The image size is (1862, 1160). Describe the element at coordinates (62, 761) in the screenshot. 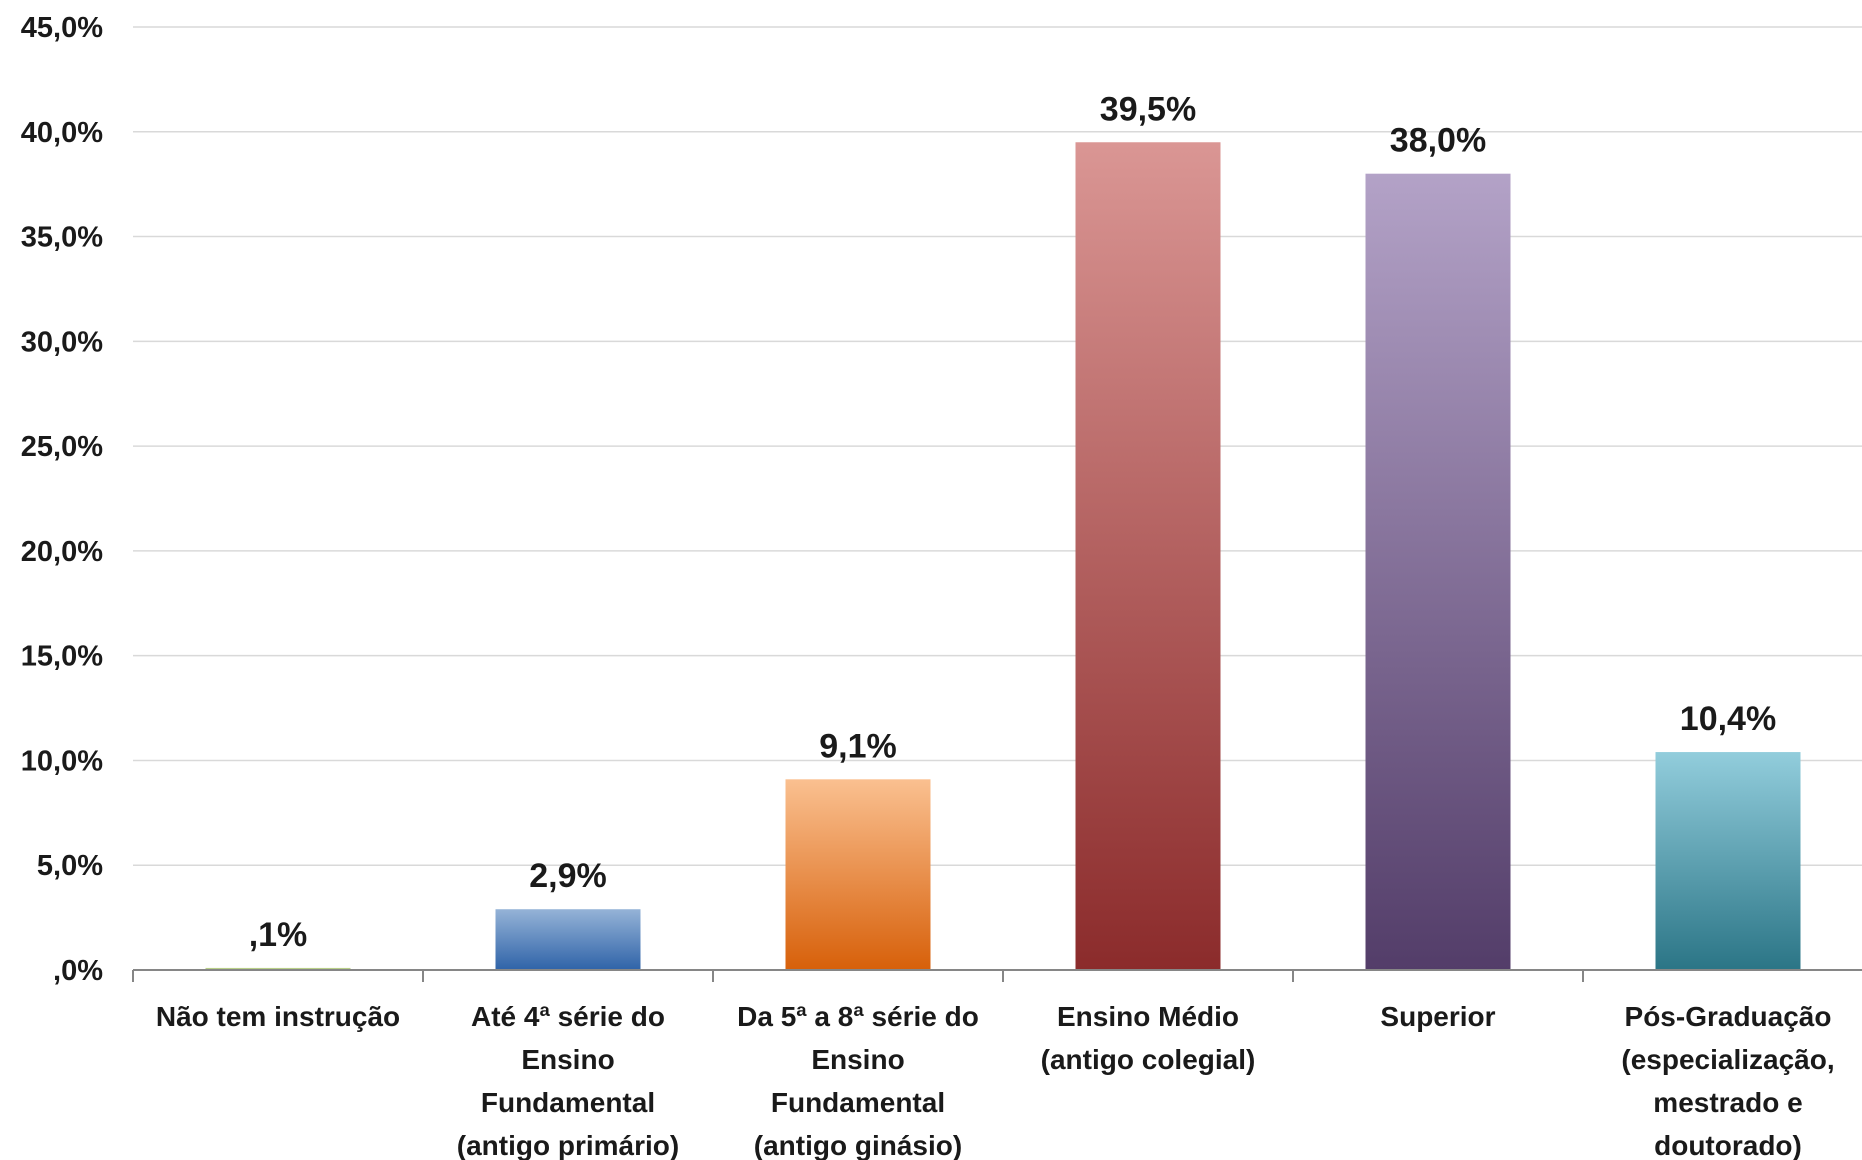

I see `y-tick-label: 10,0%` at that location.